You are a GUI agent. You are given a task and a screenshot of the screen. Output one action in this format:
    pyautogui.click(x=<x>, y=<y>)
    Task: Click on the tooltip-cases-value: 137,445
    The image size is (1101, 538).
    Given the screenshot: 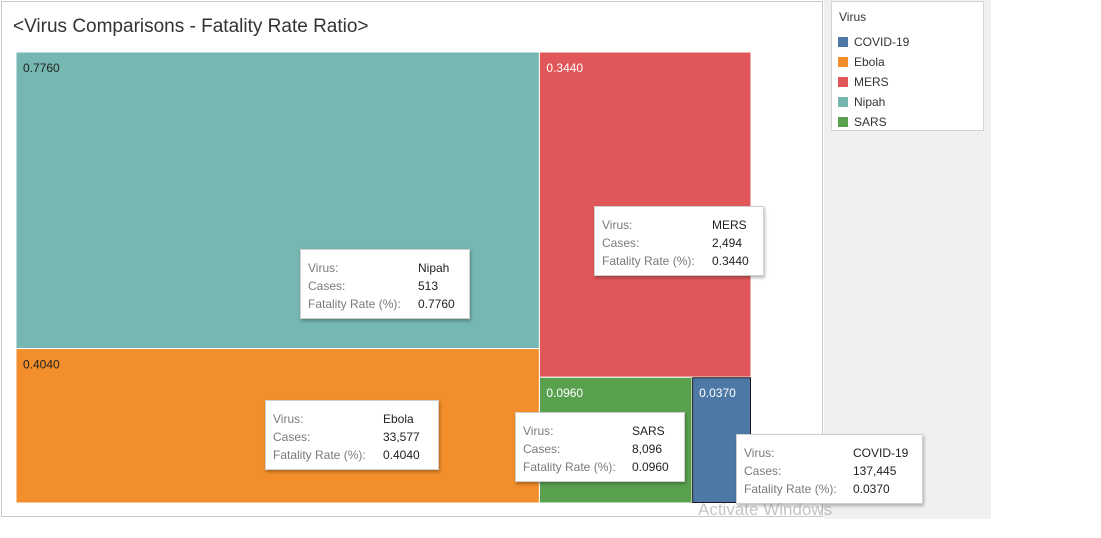 What is the action you would take?
    pyautogui.click(x=875, y=471)
    